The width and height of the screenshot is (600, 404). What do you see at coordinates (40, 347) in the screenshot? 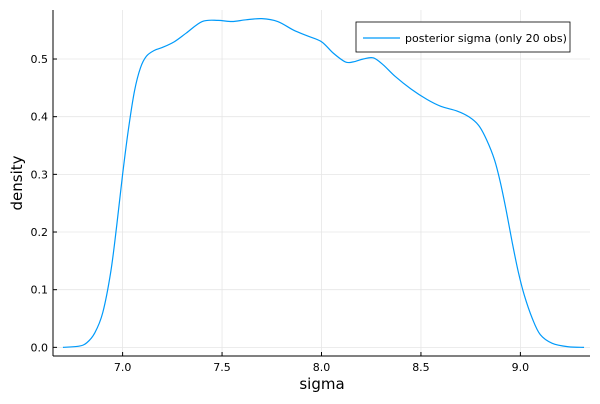
I see `y-tick-label: 0.0` at bounding box center [40, 347].